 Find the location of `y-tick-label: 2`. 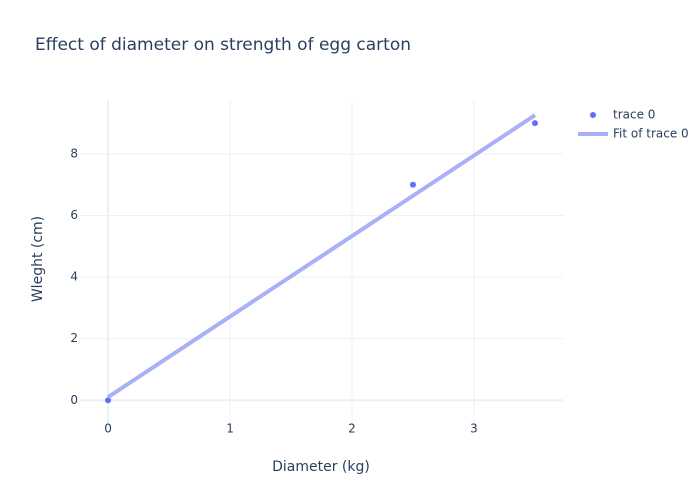

y-tick-label: 2 is located at coordinates (74, 338).